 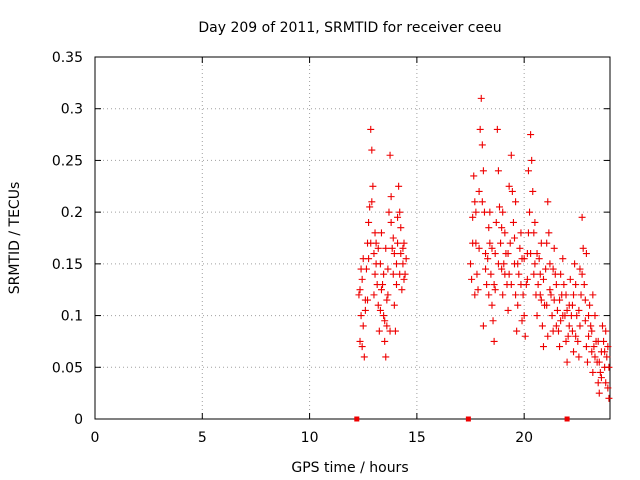 What do you see at coordinates (15, 238) in the screenshot?
I see `y-axis-label: SRMTID / TECUs` at bounding box center [15, 238].